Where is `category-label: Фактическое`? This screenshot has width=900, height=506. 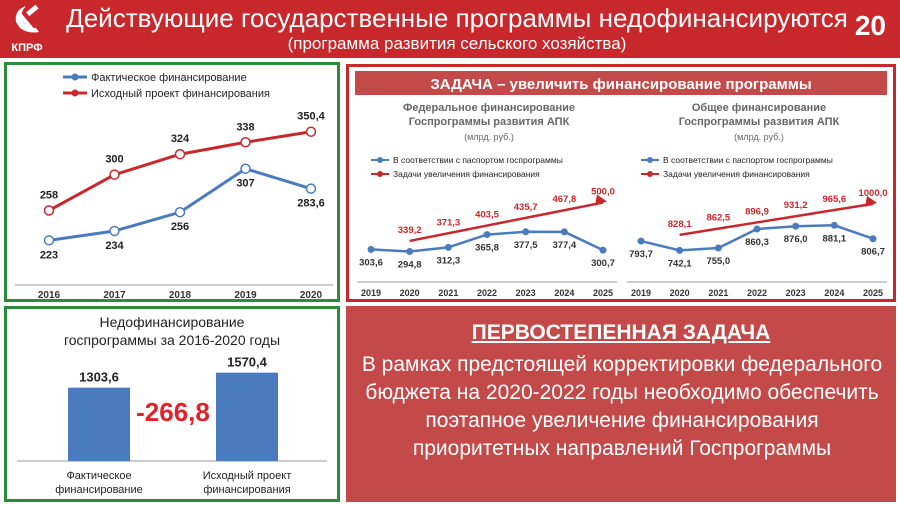 category-label: Фактическое is located at coordinates (98, 476).